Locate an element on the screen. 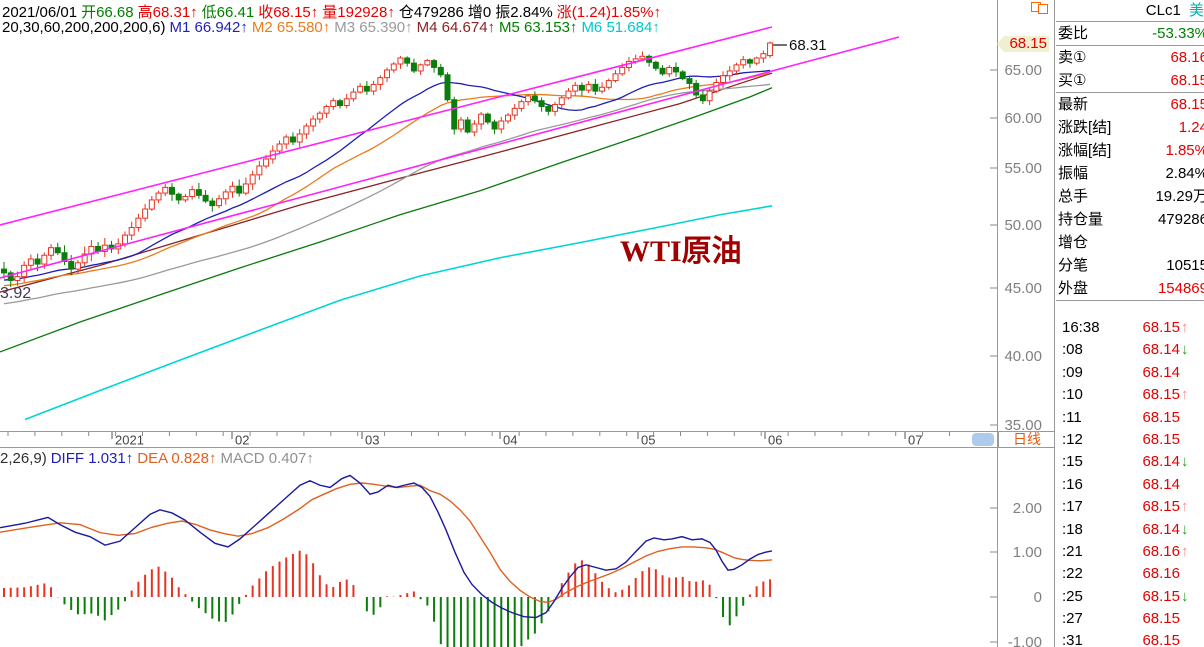  quote-value: 68.15 is located at coordinates (1187, 80).